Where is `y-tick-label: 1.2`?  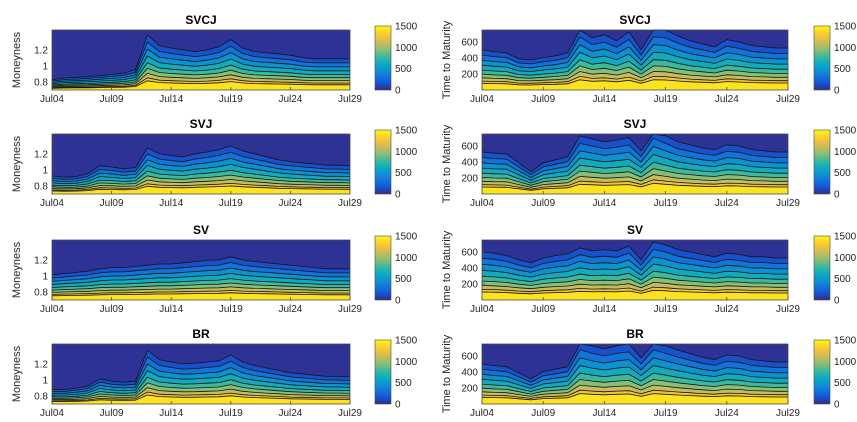 y-tick-label: 1.2 is located at coordinates (41, 51).